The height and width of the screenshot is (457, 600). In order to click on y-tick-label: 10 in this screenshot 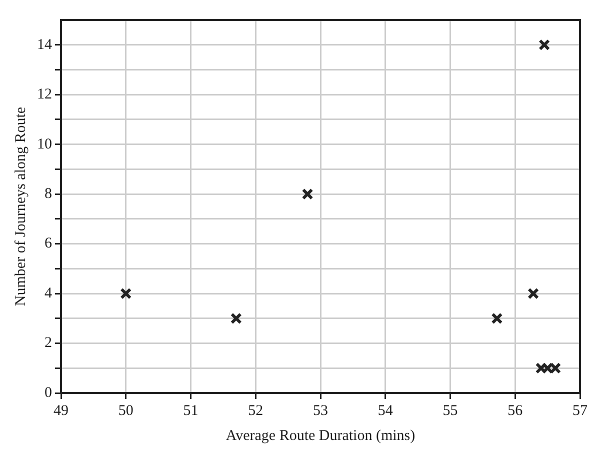, I will do `click(44, 144)`.